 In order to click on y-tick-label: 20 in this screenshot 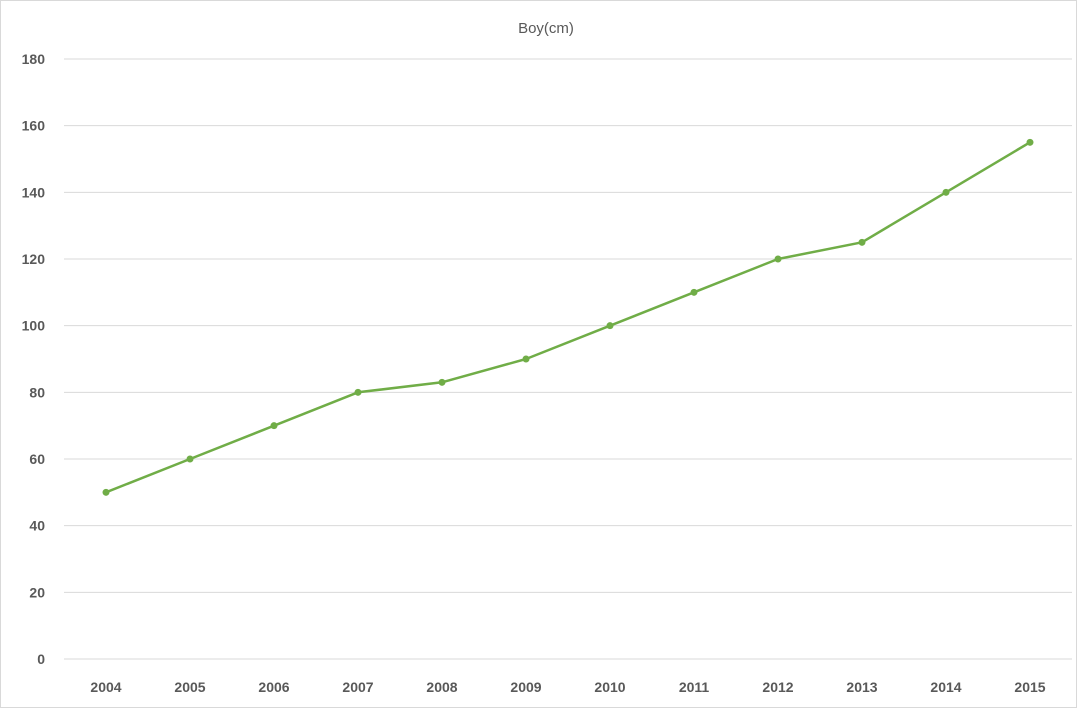, I will do `click(37, 592)`.